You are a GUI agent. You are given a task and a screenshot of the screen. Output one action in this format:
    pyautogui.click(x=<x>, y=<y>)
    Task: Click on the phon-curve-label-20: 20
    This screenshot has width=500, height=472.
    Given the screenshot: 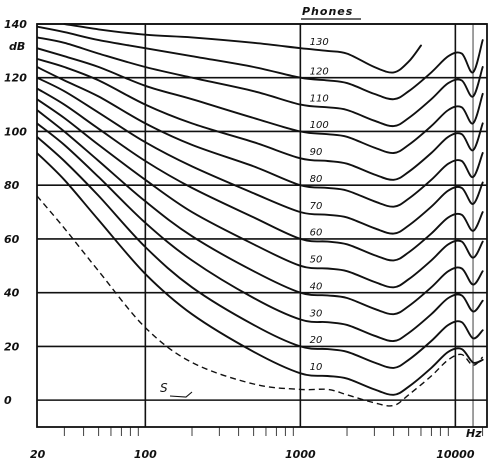 What is the action you would take?
    pyautogui.click(x=316, y=340)
    